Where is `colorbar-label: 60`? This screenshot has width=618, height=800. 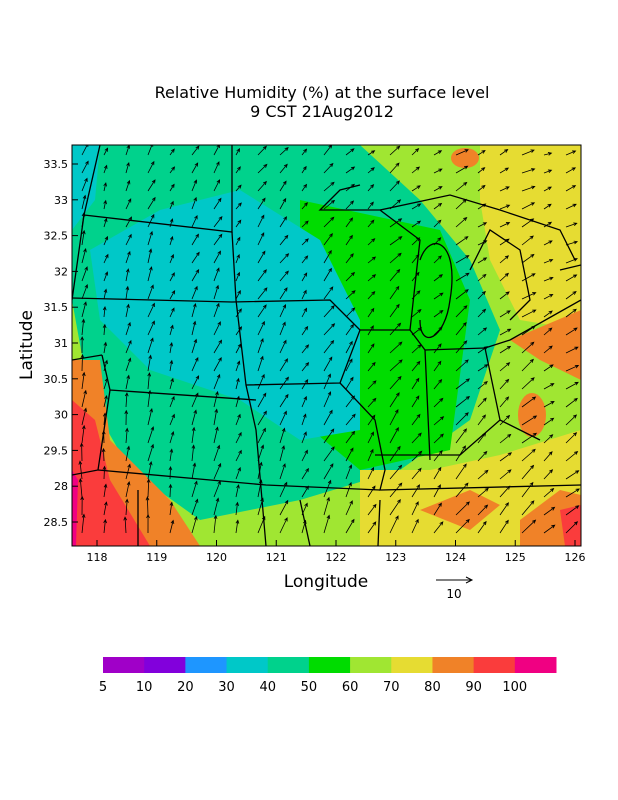 colorbar-label: 60 is located at coordinates (350, 687).